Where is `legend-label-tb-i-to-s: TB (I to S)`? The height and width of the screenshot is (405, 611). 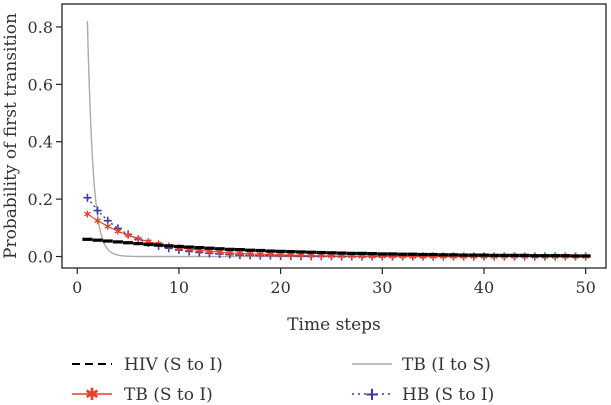 legend-label-tb-i-to-s: TB (I to S) is located at coordinates (446, 365).